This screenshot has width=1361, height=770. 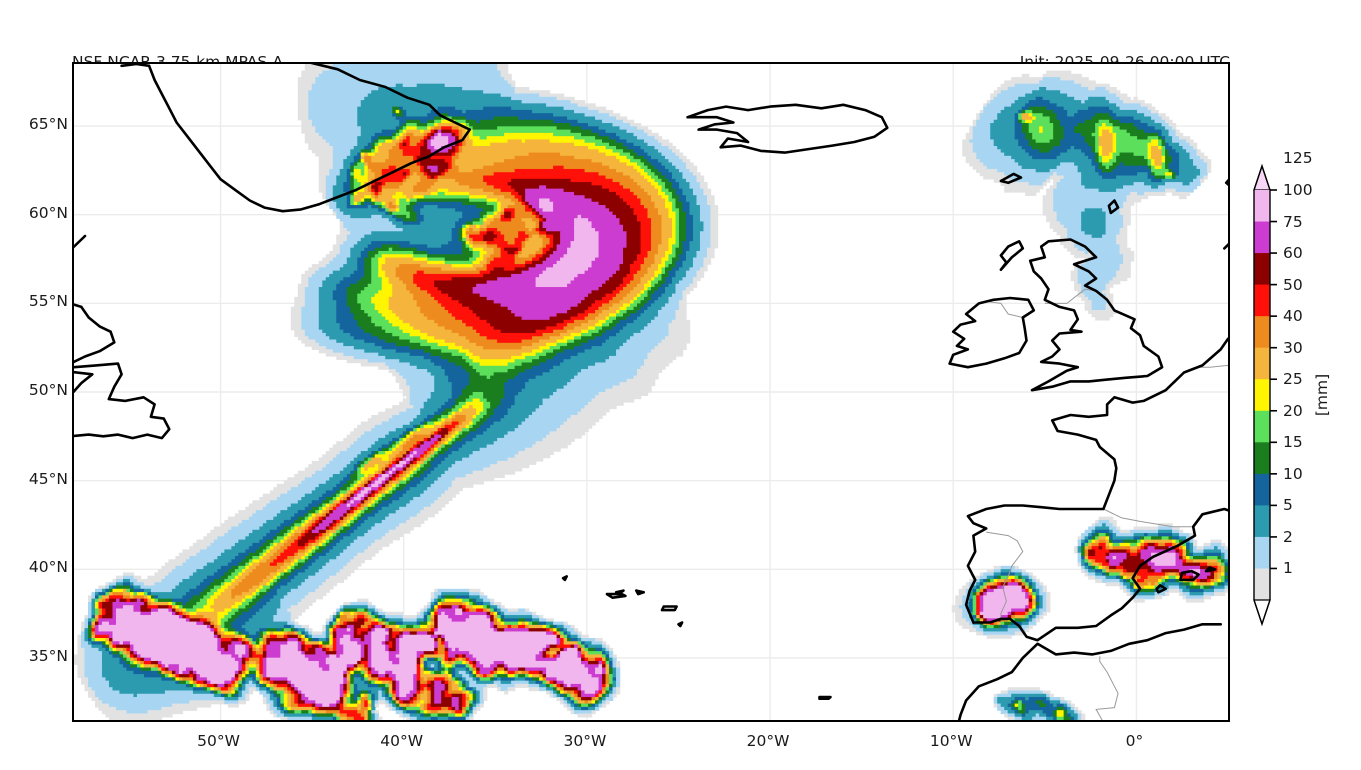 What do you see at coordinates (1293, 284) in the screenshot?
I see `colorbar-tick-label: 50` at bounding box center [1293, 284].